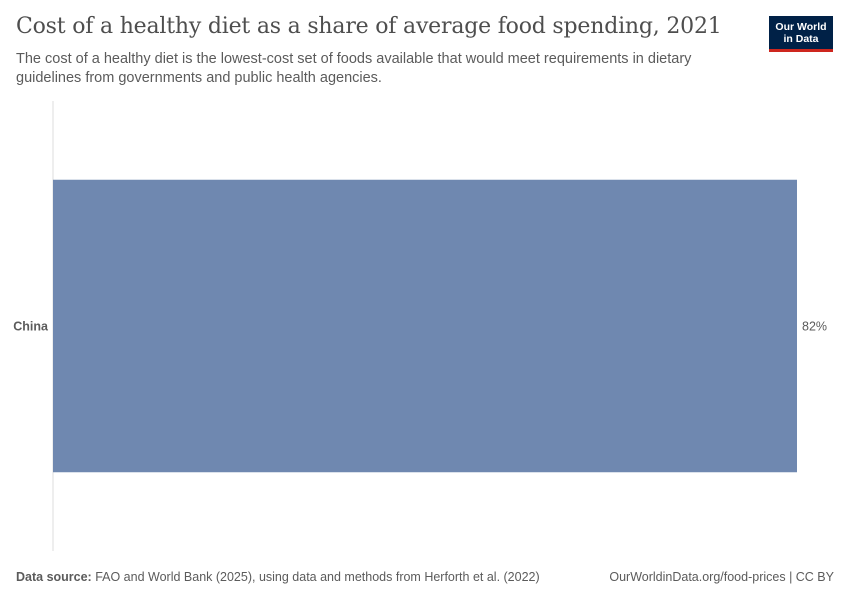  Describe the element at coordinates (54, 577) in the screenshot. I see `data-source-label: Data source:` at that location.